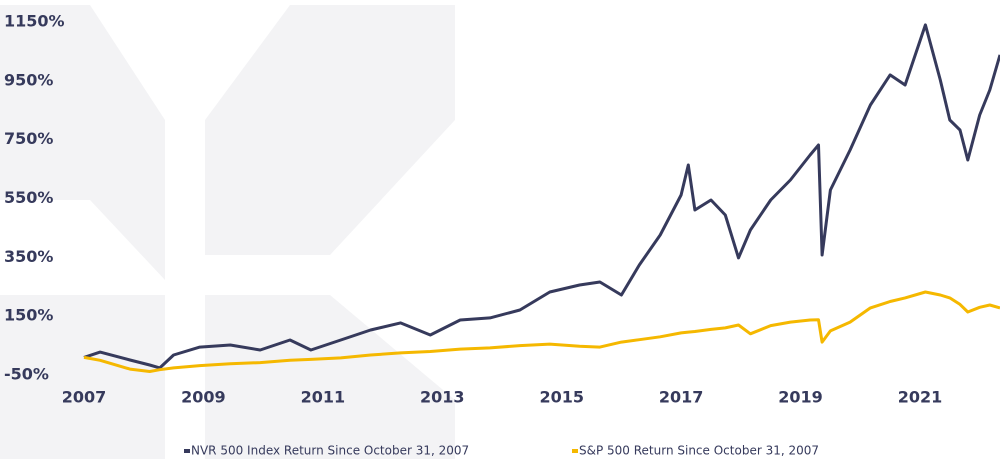 The image size is (1000, 459). I want to click on y-tick-label: 1150%, so click(34, 21).